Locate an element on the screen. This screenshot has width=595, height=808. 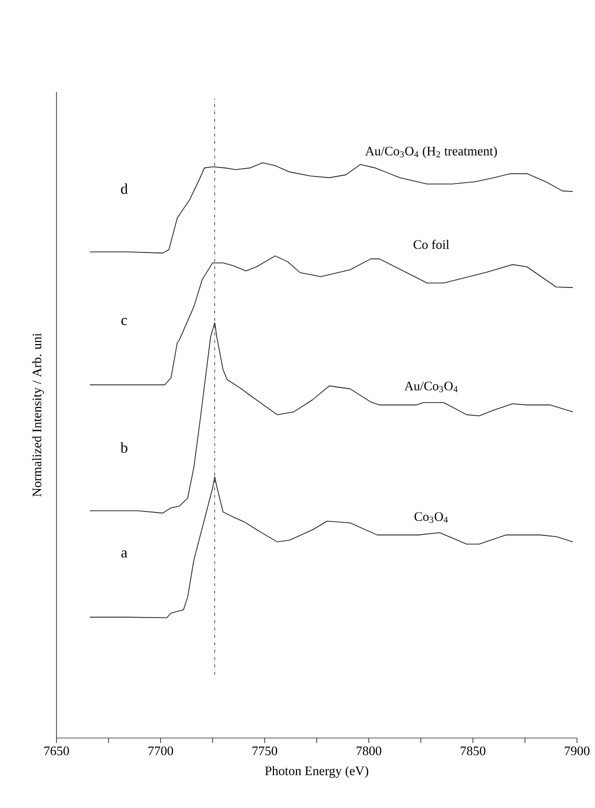
x-tick-label: 7800 is located at coordinates (369, 751).